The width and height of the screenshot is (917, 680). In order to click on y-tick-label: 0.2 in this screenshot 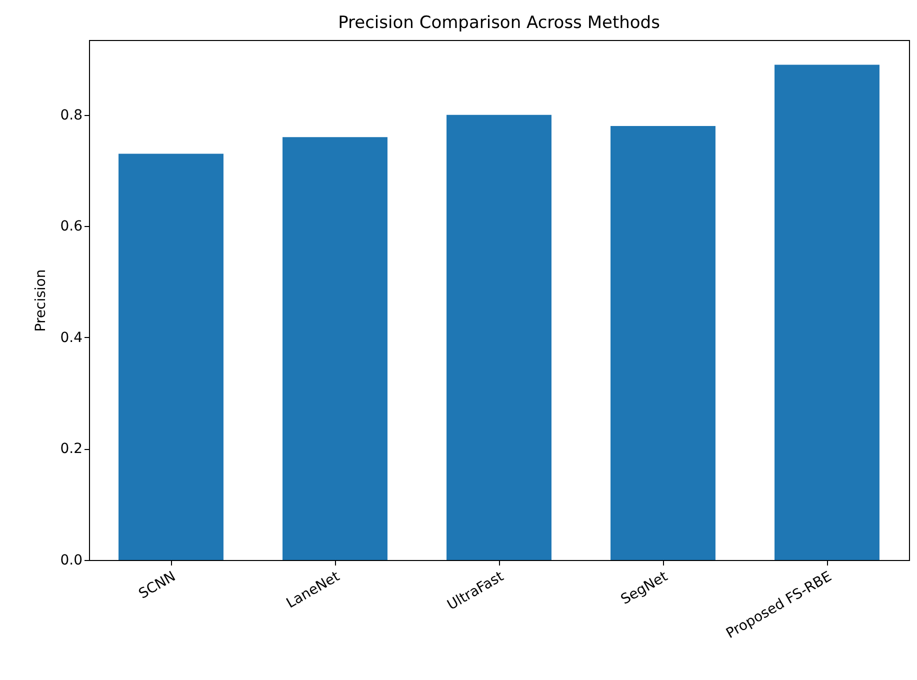, I will do `click(71, 449)`.